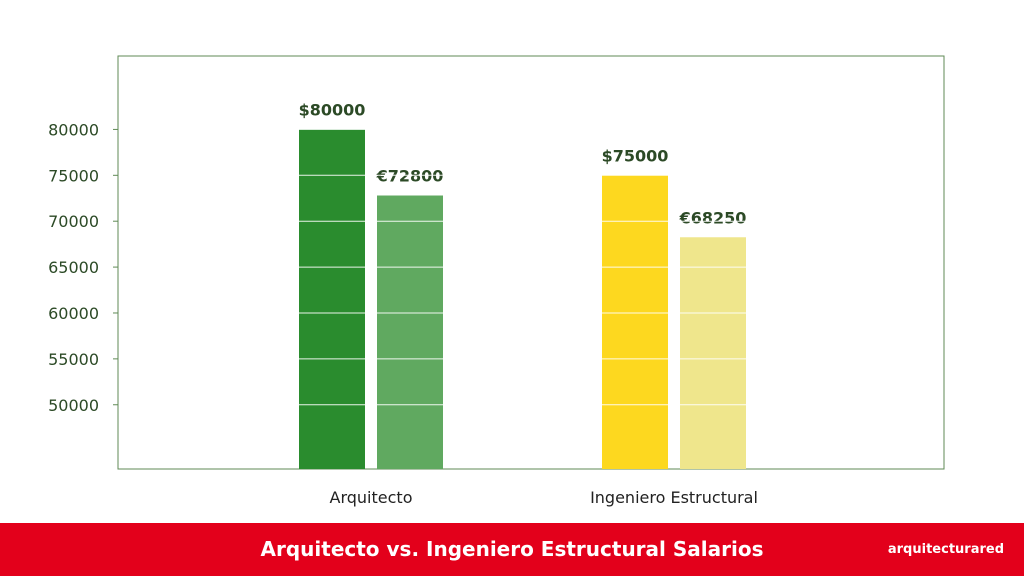 The width and height of the screenshot is (1024, 576). What do you see at coordinates (945, 549) in the screenshot?
I see `brand-logo: arquitecturared` at bounding box center [945, 549].